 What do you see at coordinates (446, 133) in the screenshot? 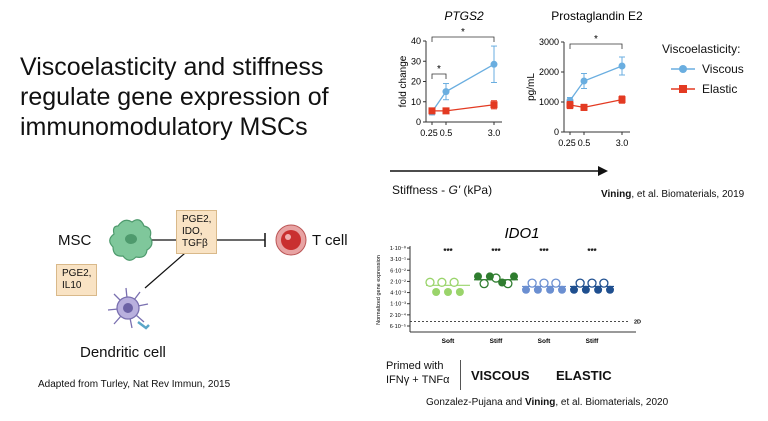
I see `x-tick-label: 0.5` at bounding box center [446, 133].